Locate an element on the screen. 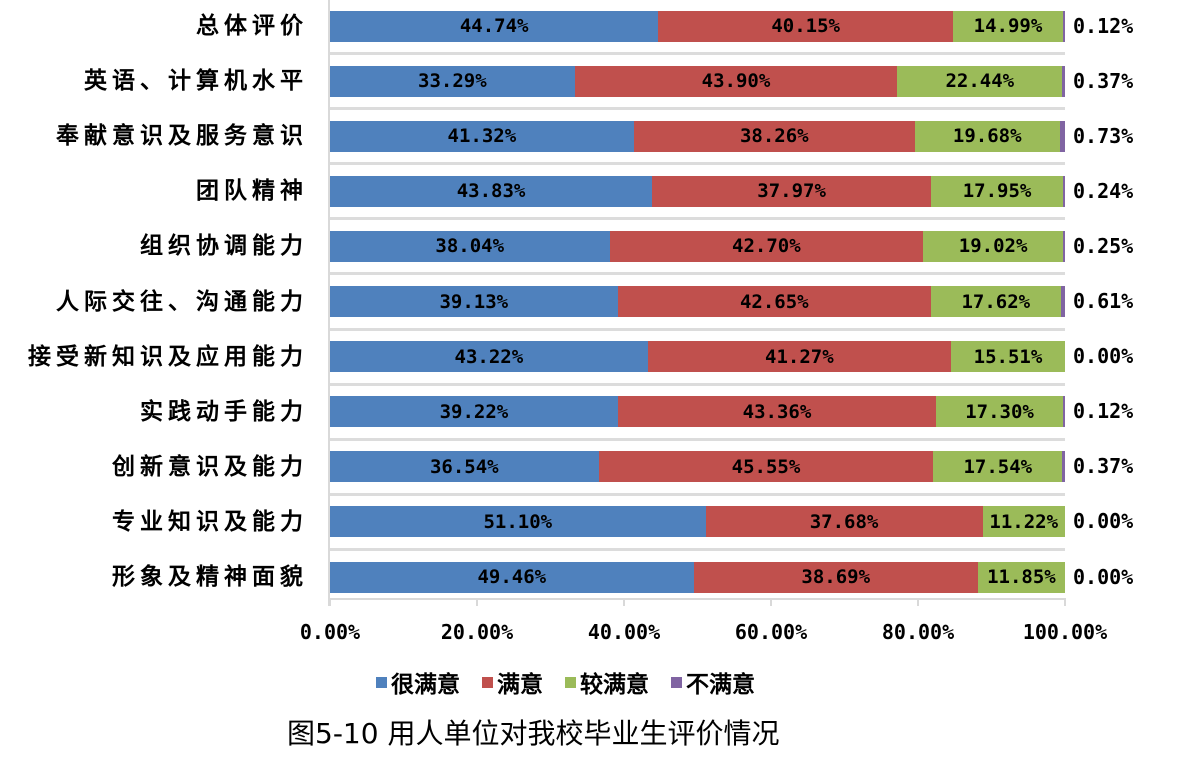  bar-segment-green: 14.99% is located at coordinates (1008, 26).